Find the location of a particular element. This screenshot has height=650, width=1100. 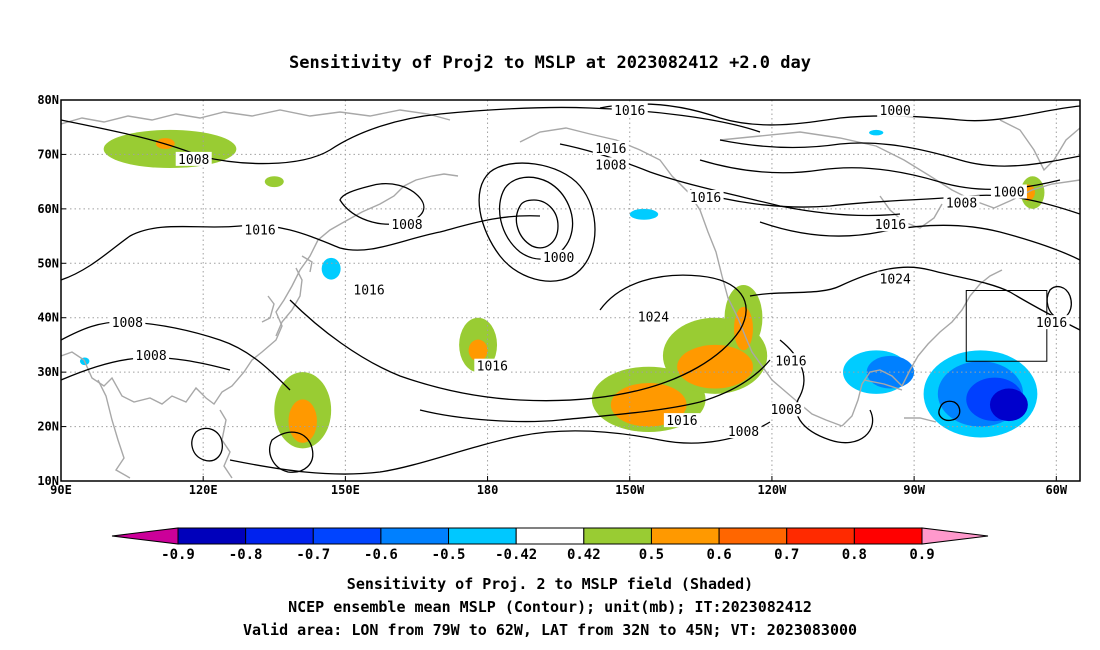

y-tick-label: 30N is located at coordinates (48, 372).